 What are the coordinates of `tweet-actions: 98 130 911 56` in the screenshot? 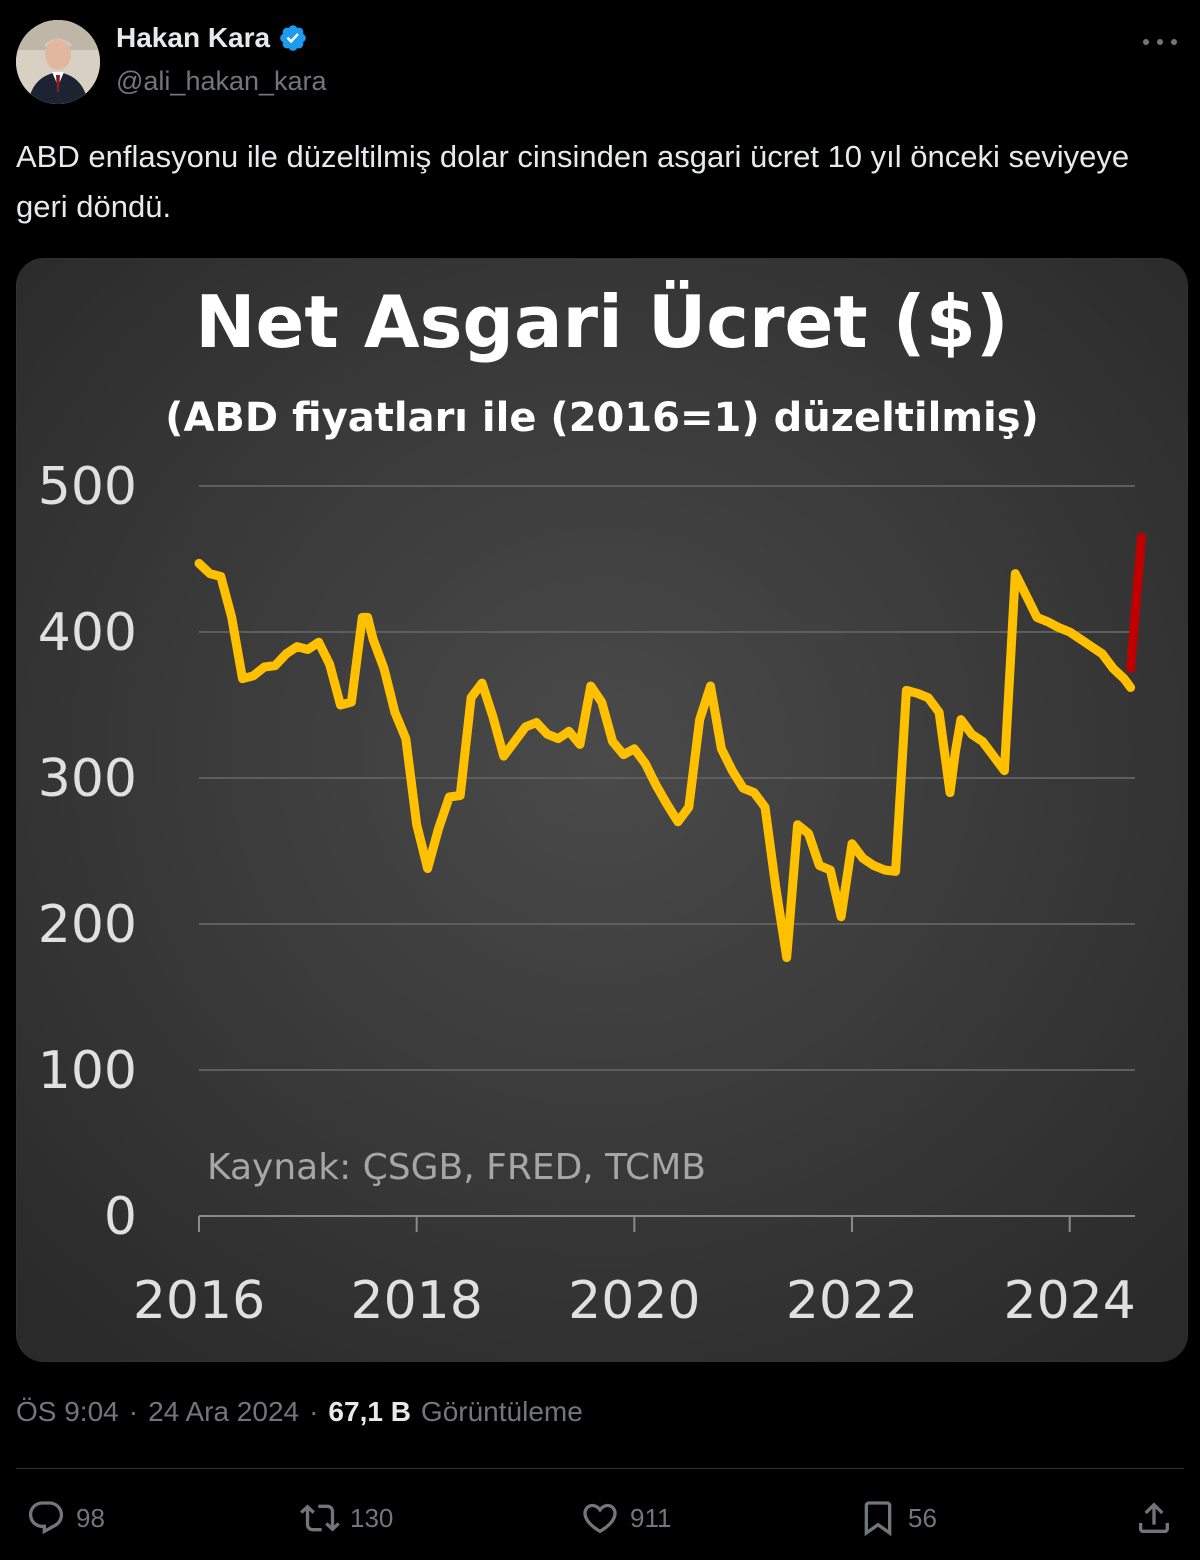 It's located at (600, 1518).